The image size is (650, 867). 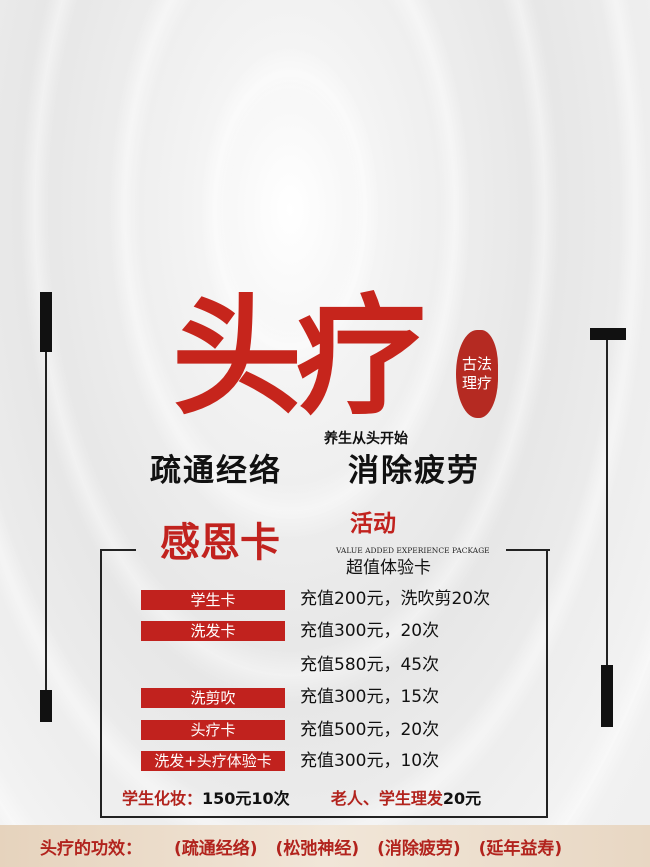 I want to click on card-title: 感恩卡, so click(x=220, y=542).